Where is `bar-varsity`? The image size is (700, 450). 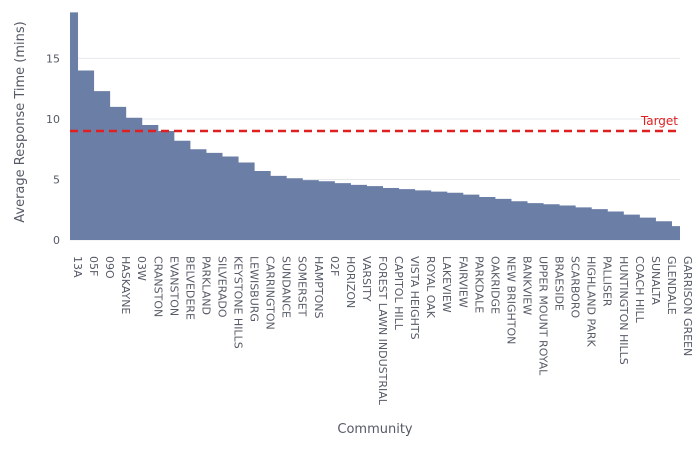
bar-varsity is located at coordinates (358, 212).